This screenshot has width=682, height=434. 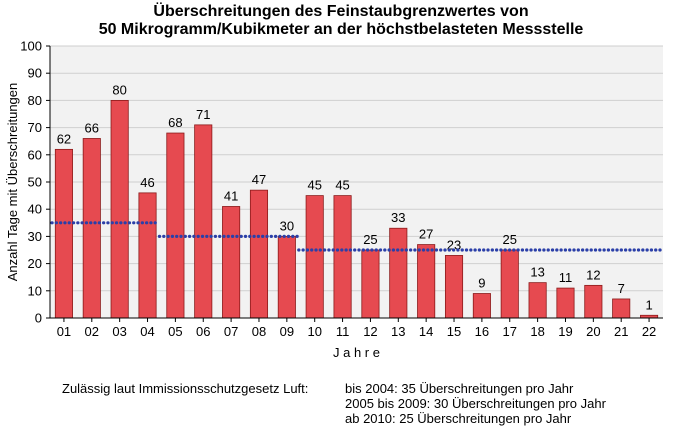 I want to click on legal-note-line-1: bis 2004: 35 Überschreitungen pro Jahr, so click(x=459, y=388).